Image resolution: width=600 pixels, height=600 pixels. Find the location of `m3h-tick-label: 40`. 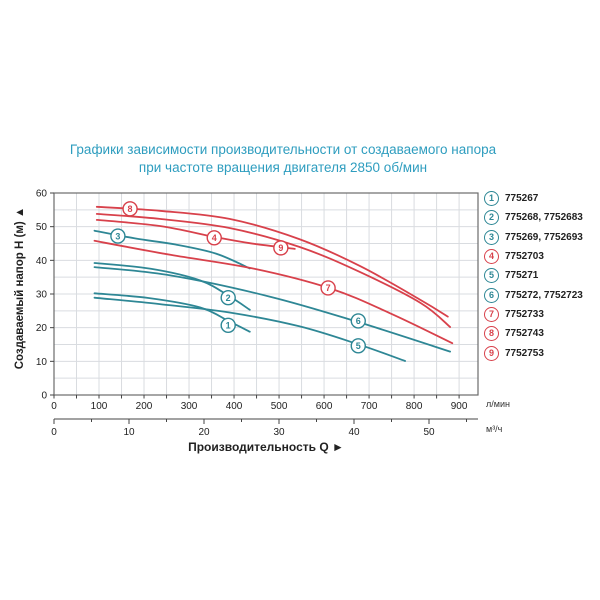

m3h-tick-label: 40 is located at coordinates (354, 432).